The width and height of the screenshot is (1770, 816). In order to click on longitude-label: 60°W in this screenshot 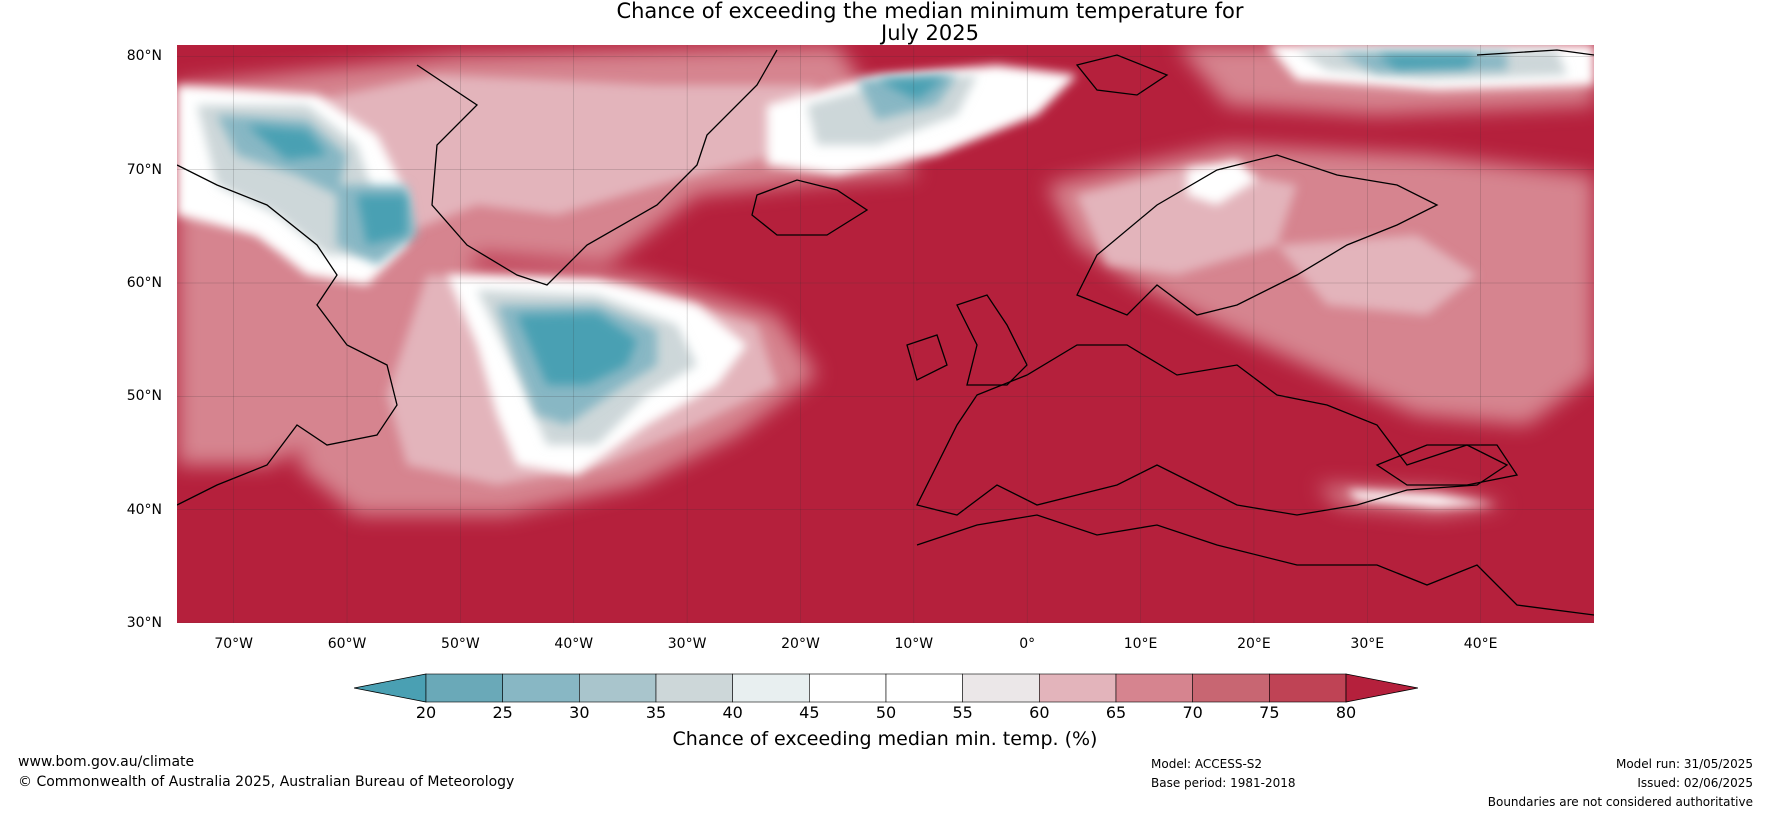, I will do `click(347, 644)`.